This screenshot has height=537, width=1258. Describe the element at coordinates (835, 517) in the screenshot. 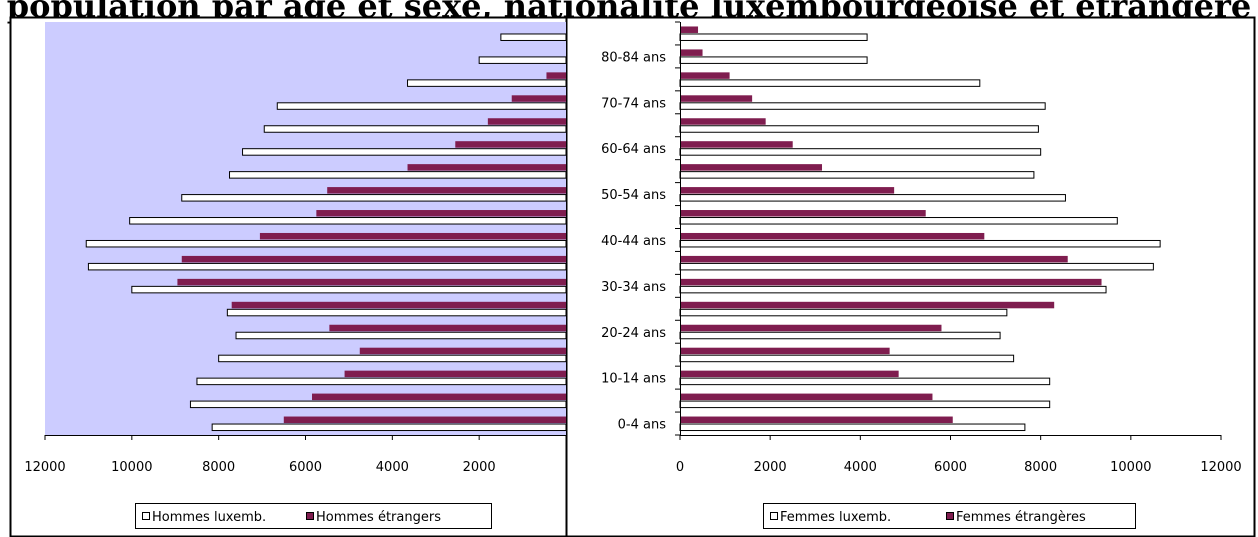

I see `legend-label-femmes-luxemb: Femmes luxemb.` at that location.